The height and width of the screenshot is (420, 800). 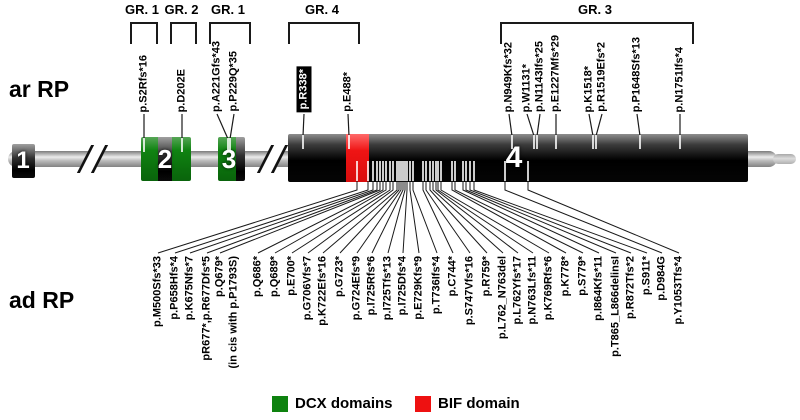 I want to click on ad-mutation-label: p.Q686*, so click(x=257, y=276).